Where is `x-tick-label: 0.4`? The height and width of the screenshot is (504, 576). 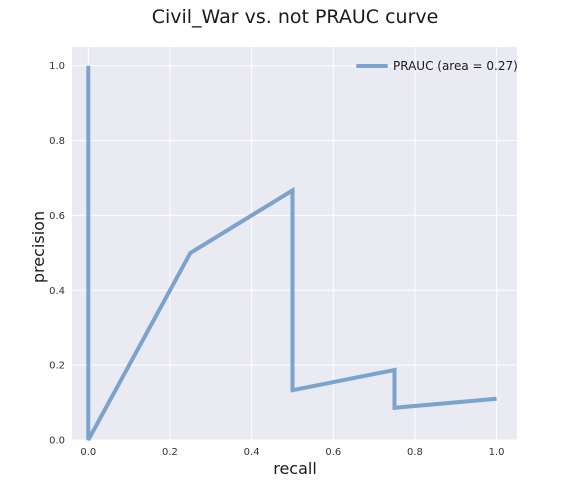
x-tick-label: 0.4 is located at coordinates (252, 452).